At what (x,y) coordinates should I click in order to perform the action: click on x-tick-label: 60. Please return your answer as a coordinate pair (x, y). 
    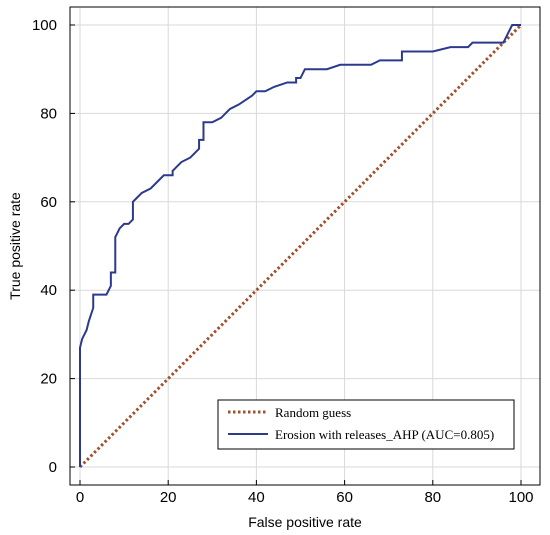
    Looking at the image, I should click on (344, 497).